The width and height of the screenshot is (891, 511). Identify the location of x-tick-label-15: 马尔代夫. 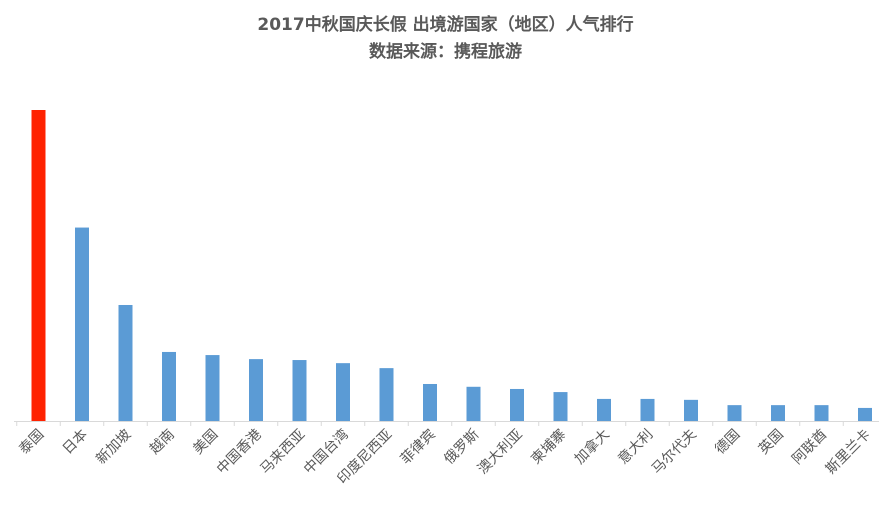
(674, 452).